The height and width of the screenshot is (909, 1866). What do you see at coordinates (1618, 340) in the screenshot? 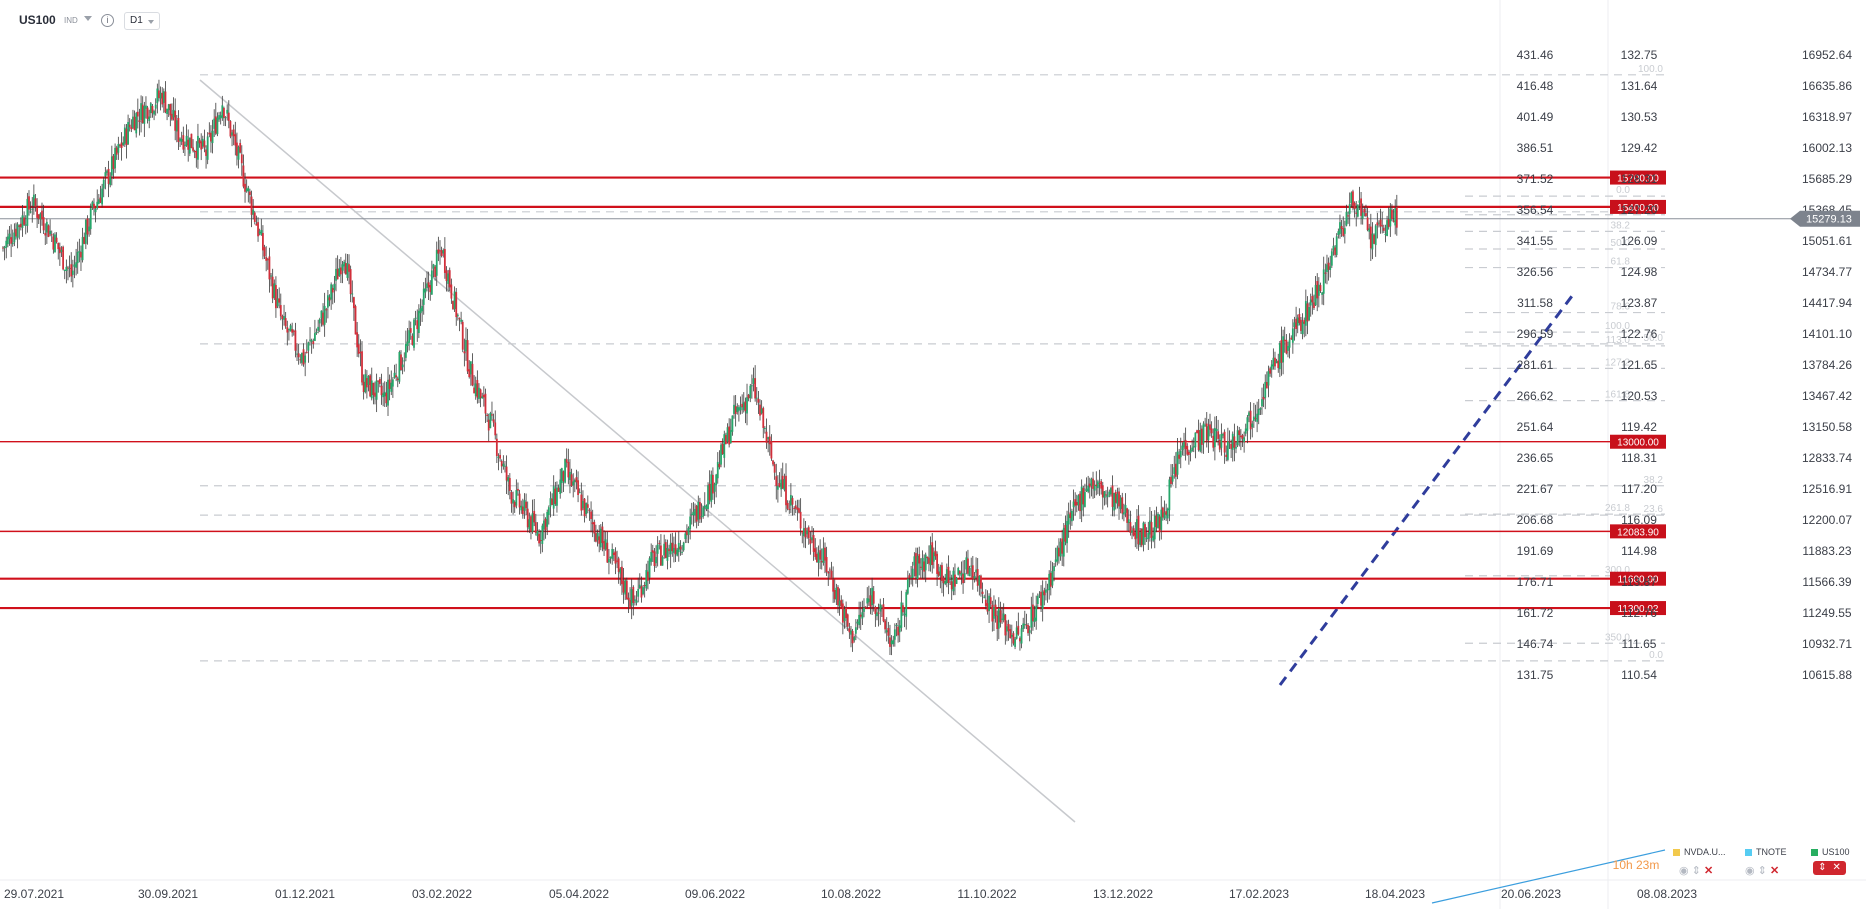
I see `fib-level-label: 113.0` at bounding box center [1618, 340].